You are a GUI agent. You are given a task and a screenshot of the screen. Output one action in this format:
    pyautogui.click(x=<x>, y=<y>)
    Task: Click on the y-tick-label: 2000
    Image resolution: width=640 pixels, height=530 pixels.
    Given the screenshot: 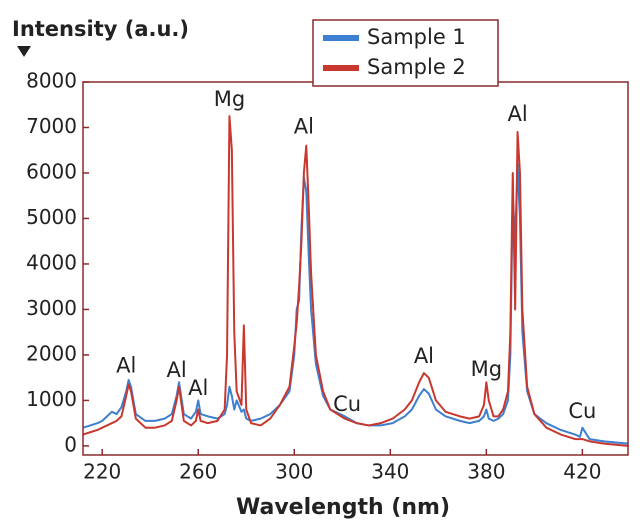 What is the action you would take?
    pyautogui.click(x=51, y=353)
    